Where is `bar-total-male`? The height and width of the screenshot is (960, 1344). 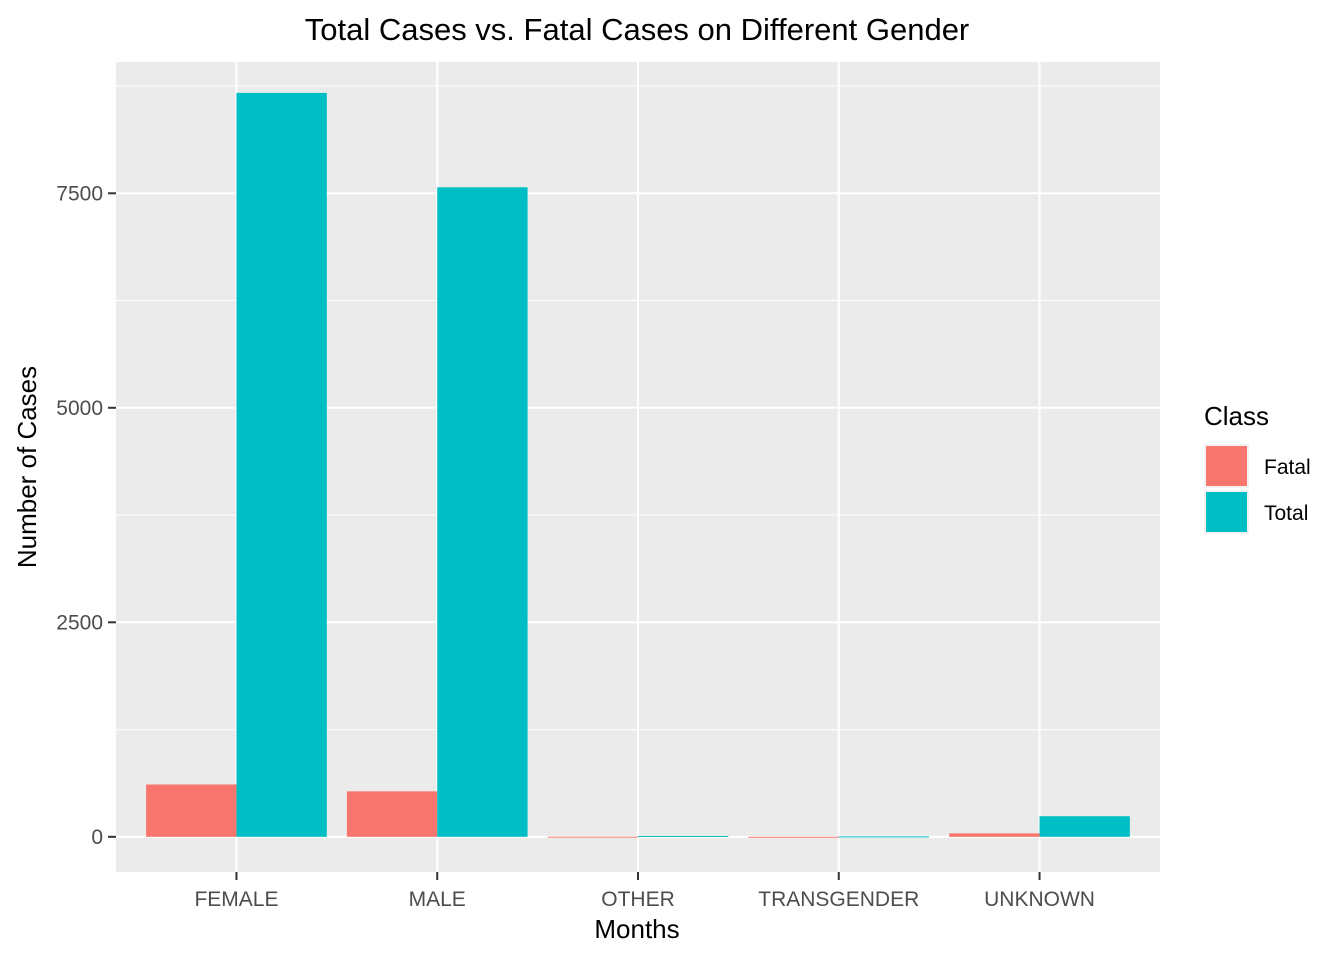
bar-total-male is located at coordinates (482, 512).